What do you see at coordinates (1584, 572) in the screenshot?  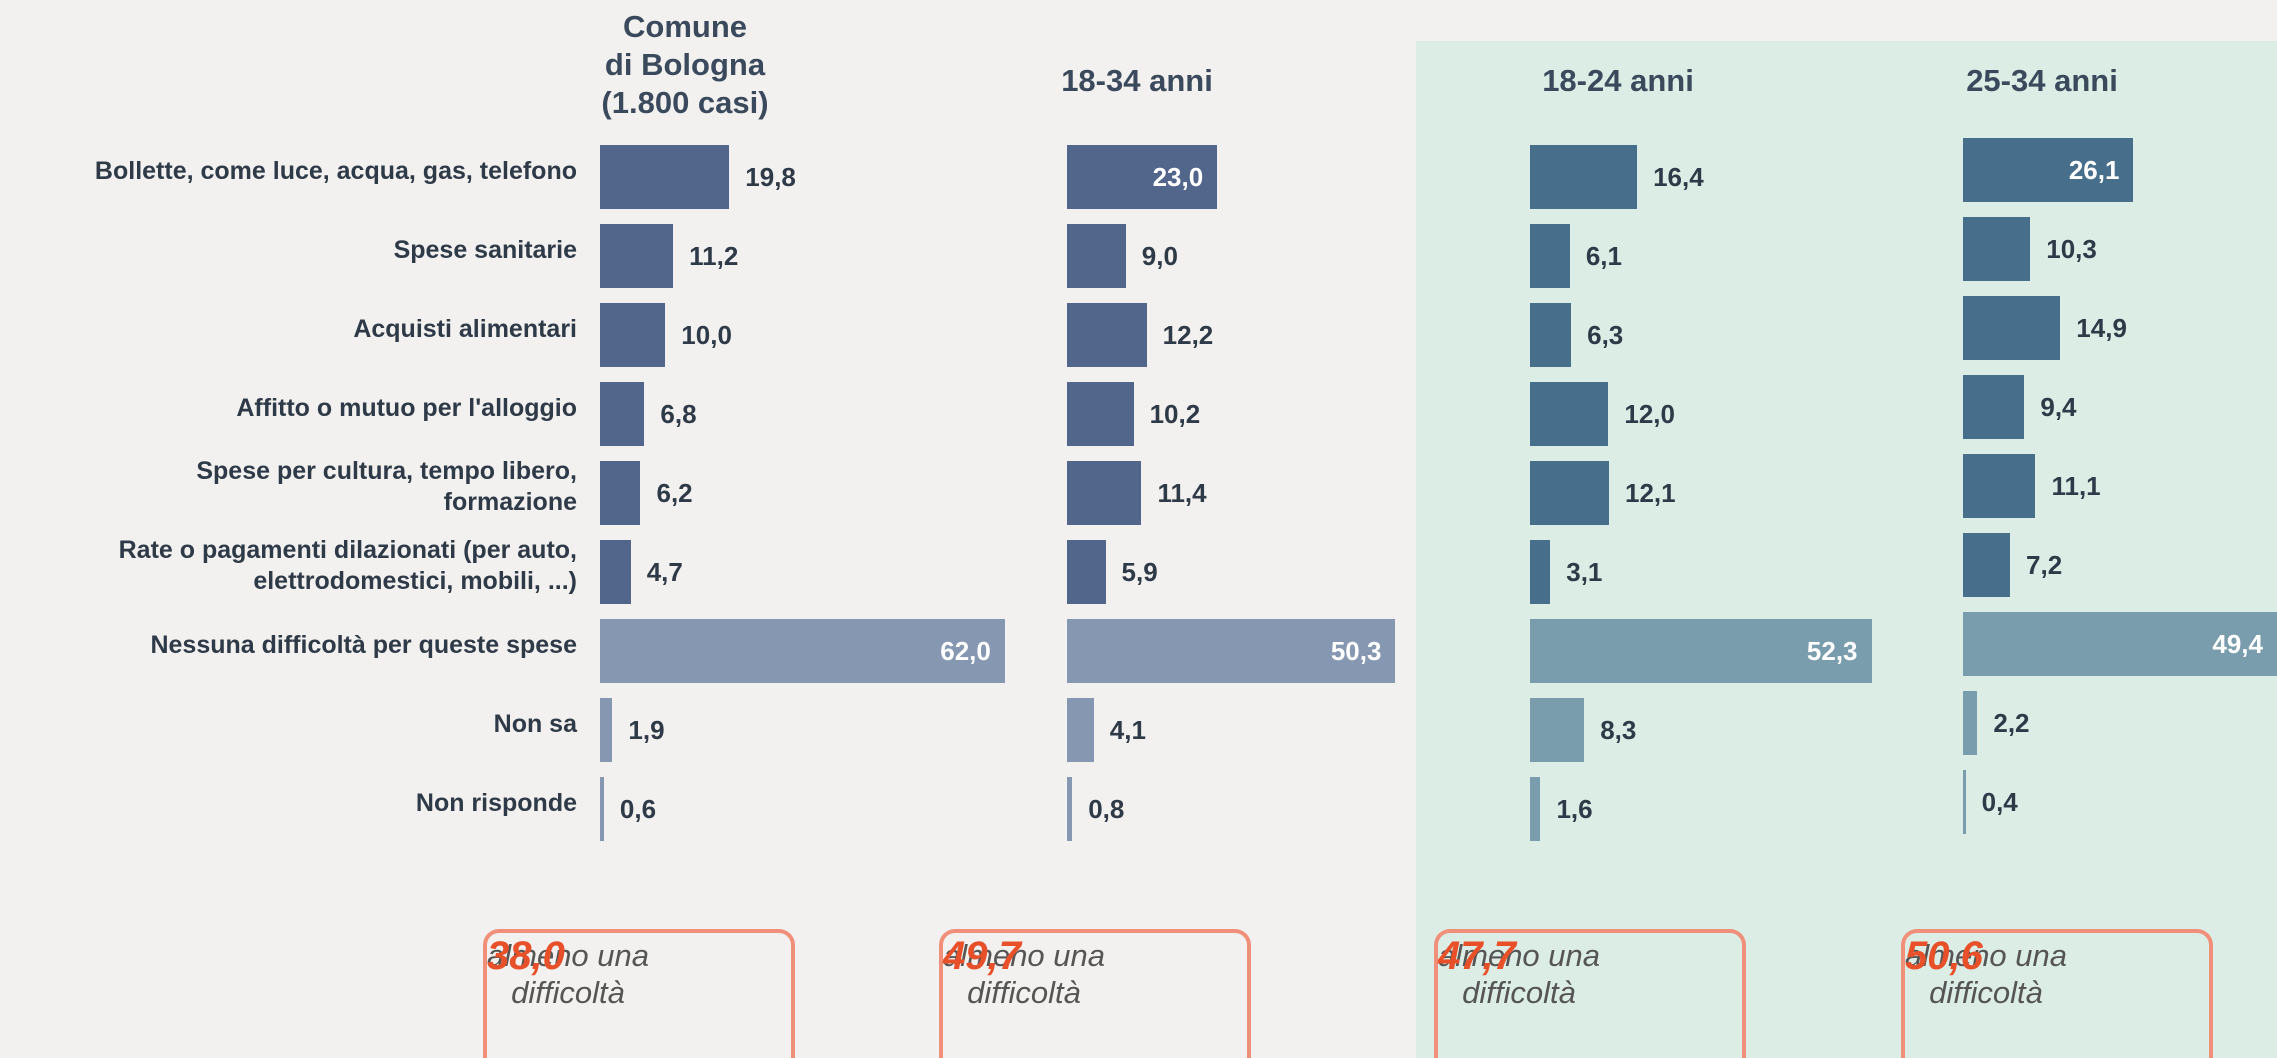 I see `value-label: 3,1` at bounding box center [1584, 572].